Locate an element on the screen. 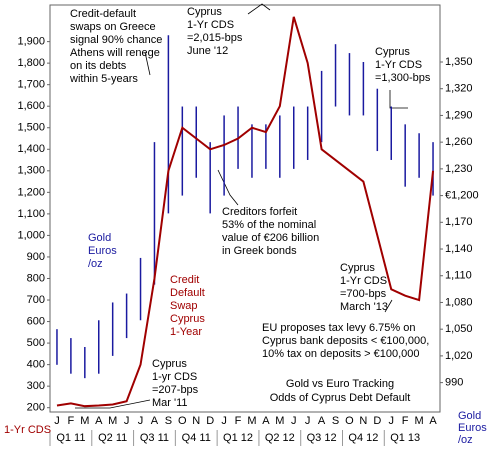 The height and width of the screenshot is (453, 495). y2-tick-label: 1,260 is located at coordinates (459, 142).